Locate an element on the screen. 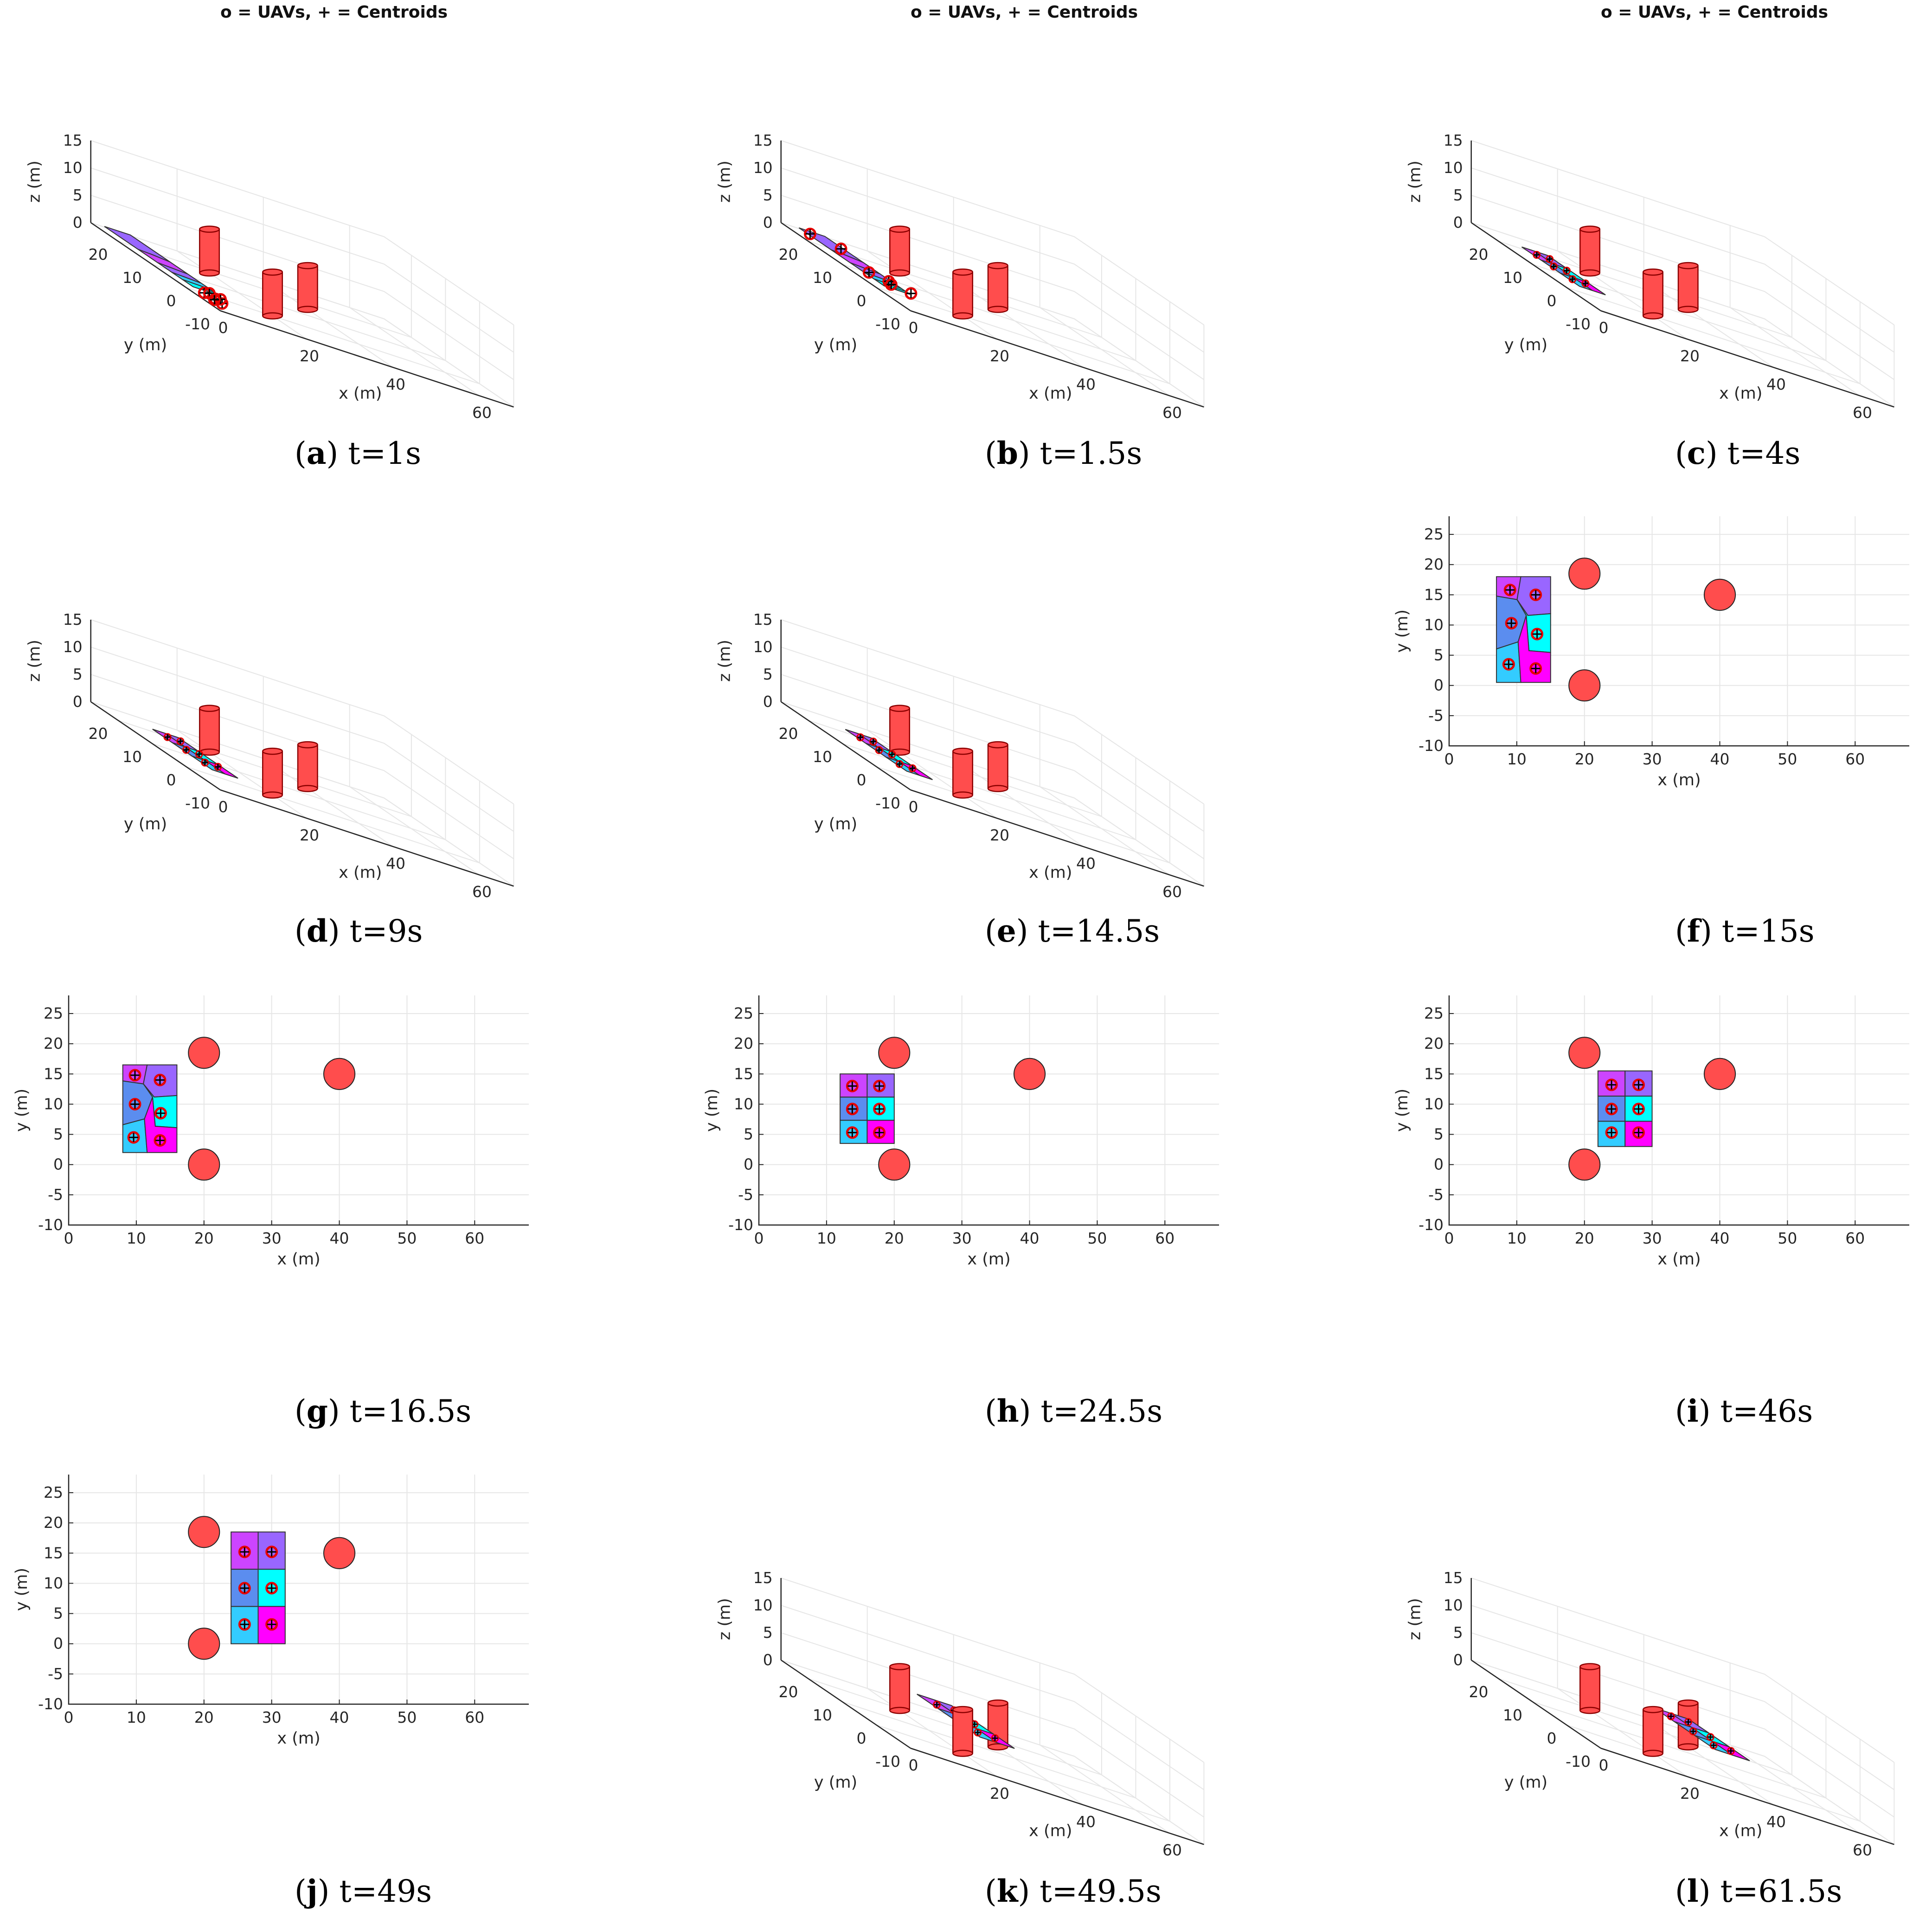 The height and width of the screenshot is (1918, 1932). caption-time: t=46s is located at coordinates (1766, 1411).